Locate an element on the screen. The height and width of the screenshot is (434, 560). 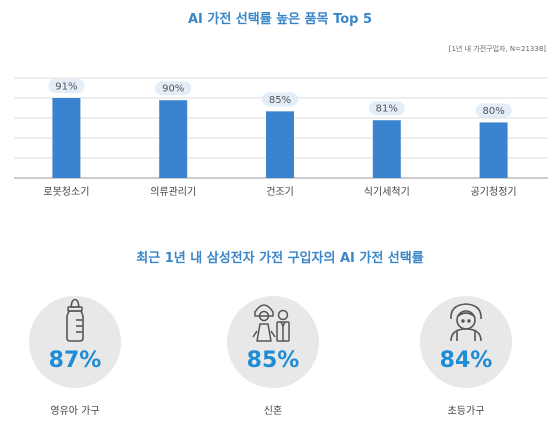
infant-circle is located at coordinates (75, 342).